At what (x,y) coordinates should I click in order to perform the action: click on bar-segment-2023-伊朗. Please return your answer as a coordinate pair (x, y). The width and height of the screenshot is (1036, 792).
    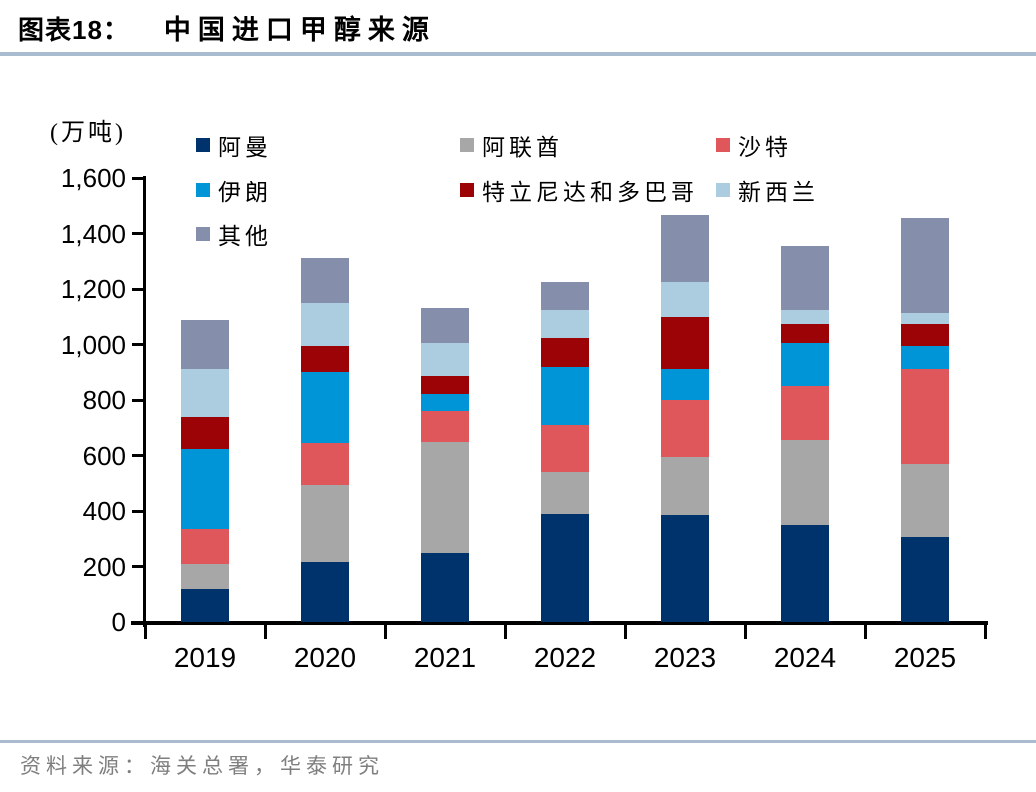
    Looking at the image, I should click on (685, 384).